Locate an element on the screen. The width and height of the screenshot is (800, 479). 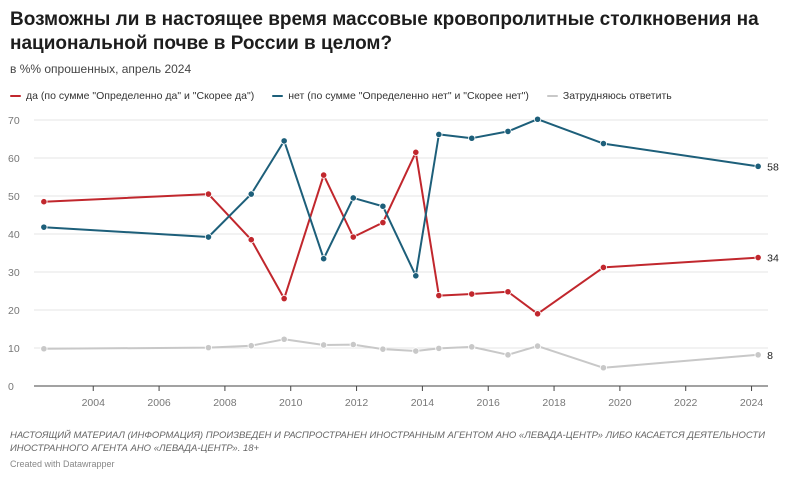
x-tick-label: 2018 is located at coordinates (554, 403).